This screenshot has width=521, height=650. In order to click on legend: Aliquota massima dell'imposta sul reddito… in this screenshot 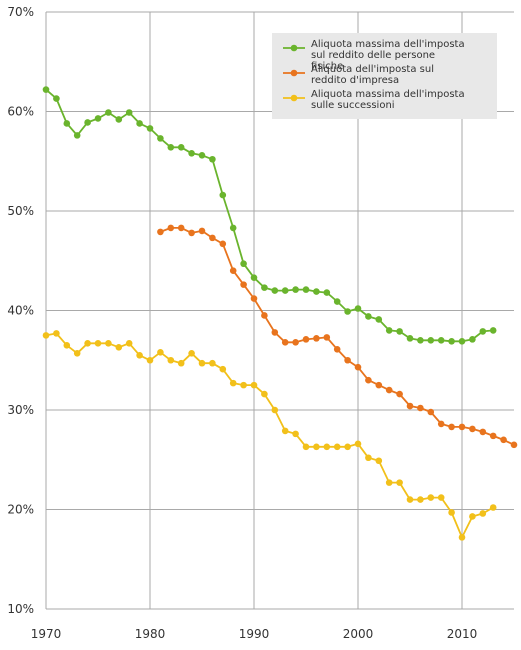, I will do `click(384, 76)`.